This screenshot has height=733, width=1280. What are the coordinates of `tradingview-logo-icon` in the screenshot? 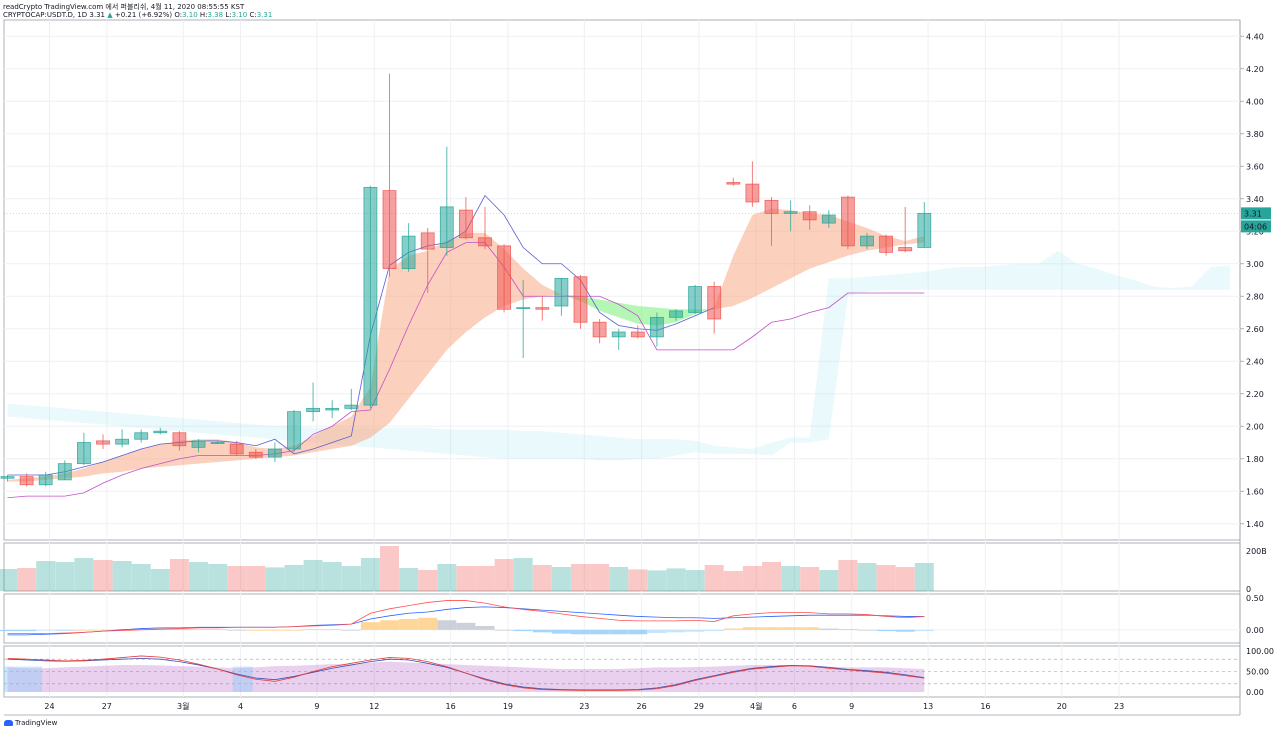 It's located at (8, 723).